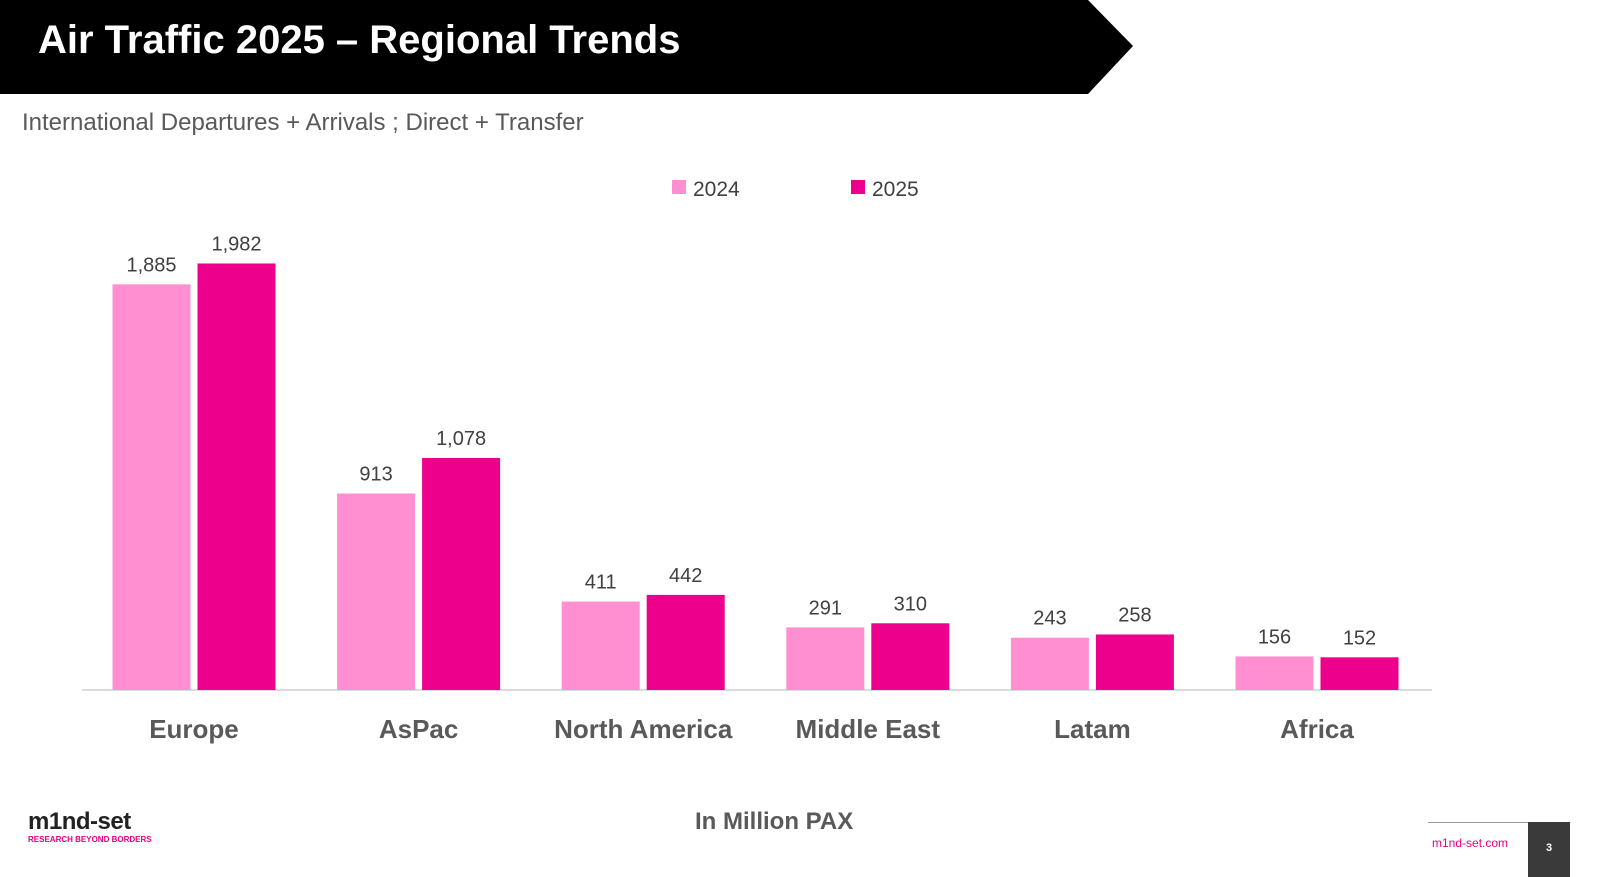 The height and width of the screenshot is (877, 1600). I want to click on bar-2024-middle-east, so click(825, 658).